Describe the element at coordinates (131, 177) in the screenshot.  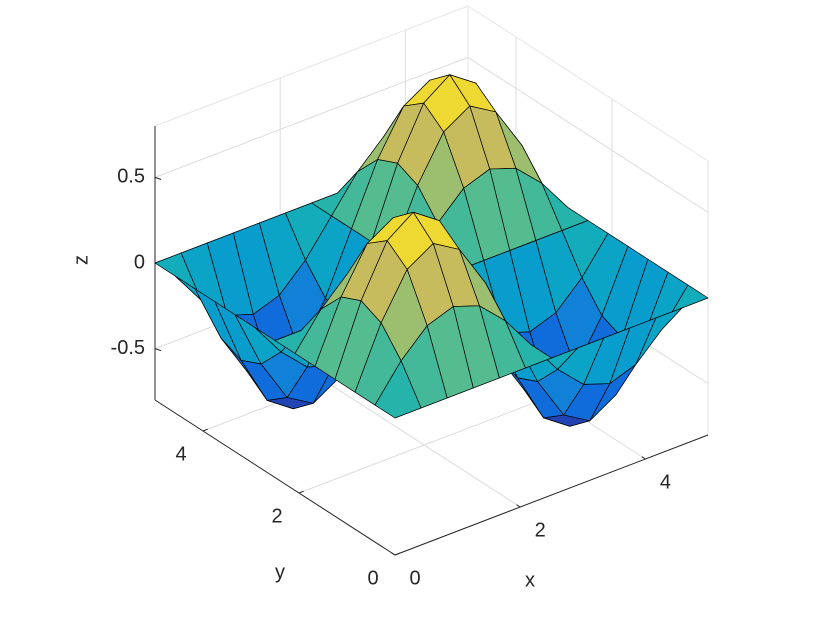
I see `z-tick-label: 0.5` at that location.